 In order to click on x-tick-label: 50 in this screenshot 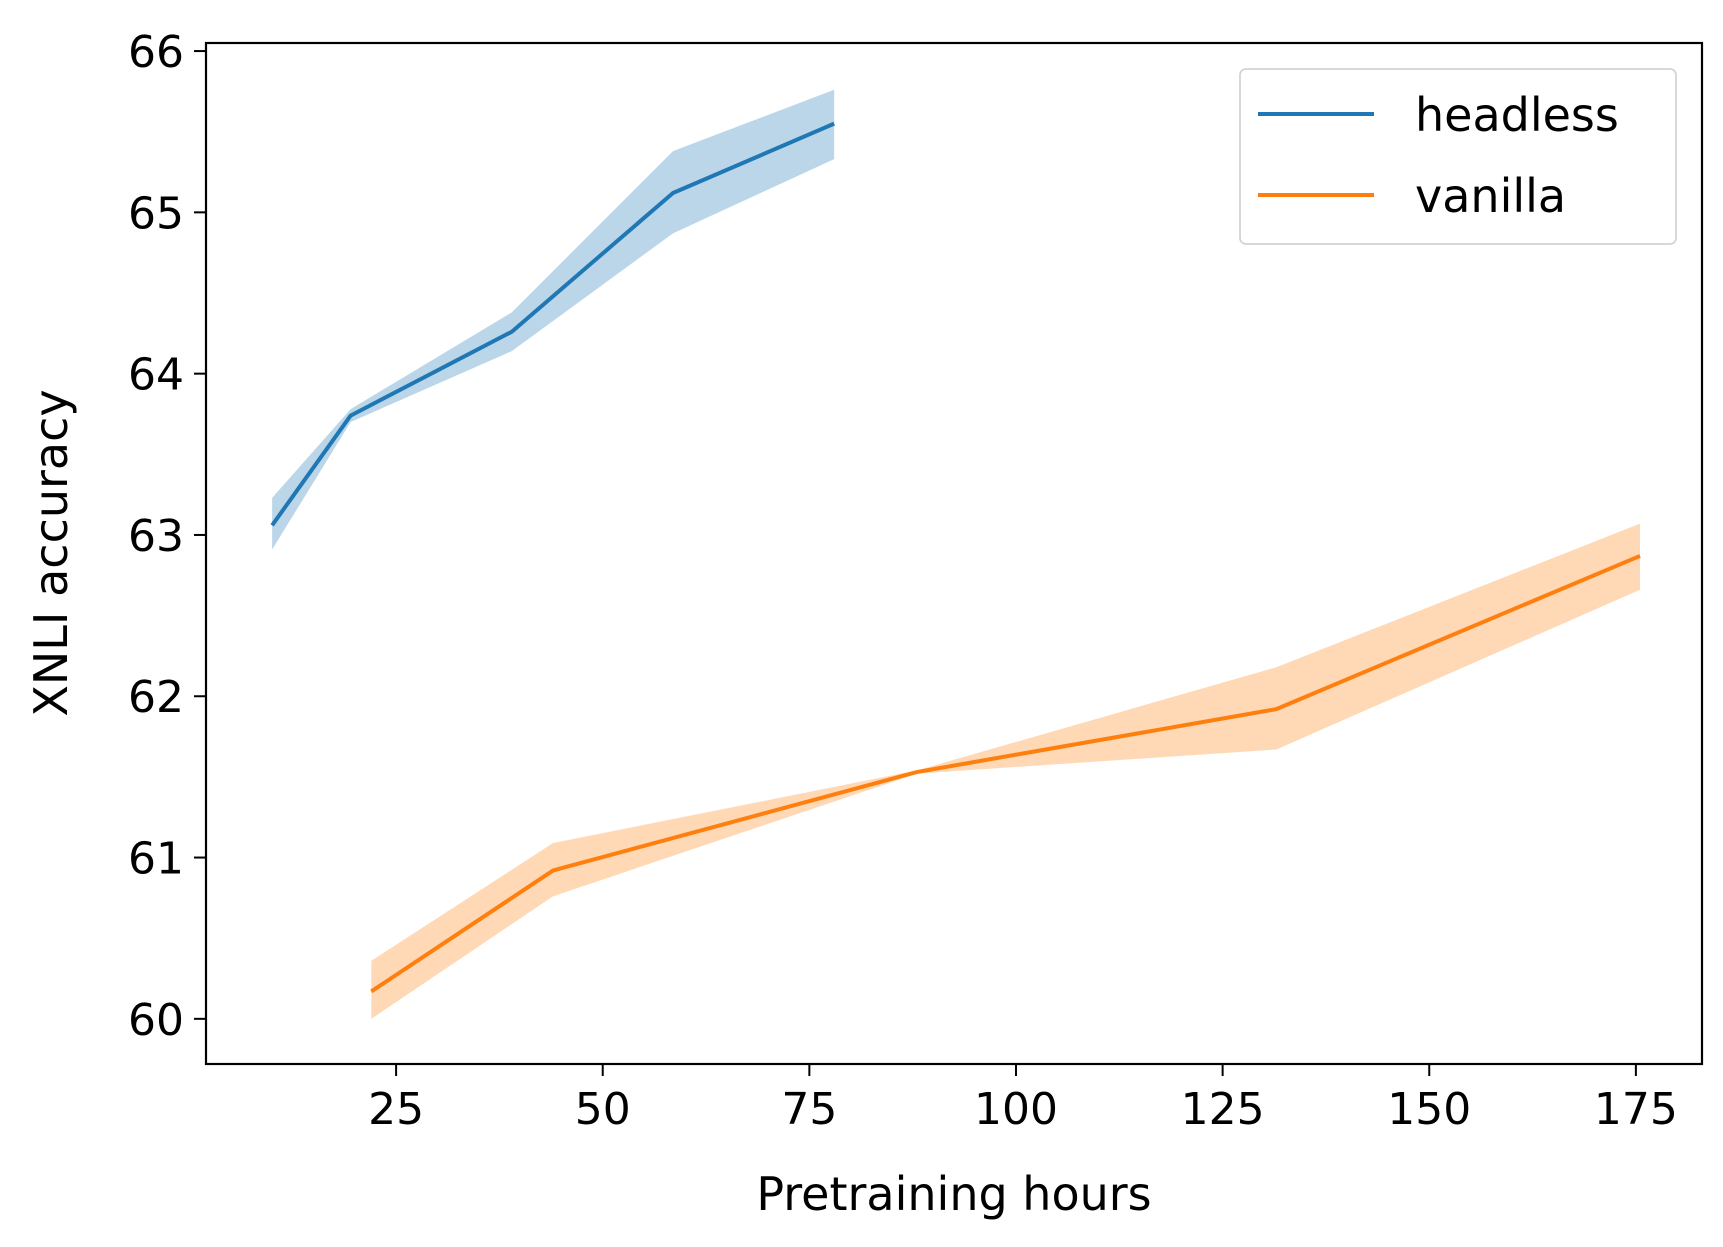, I will do `click(603, 1109)`.